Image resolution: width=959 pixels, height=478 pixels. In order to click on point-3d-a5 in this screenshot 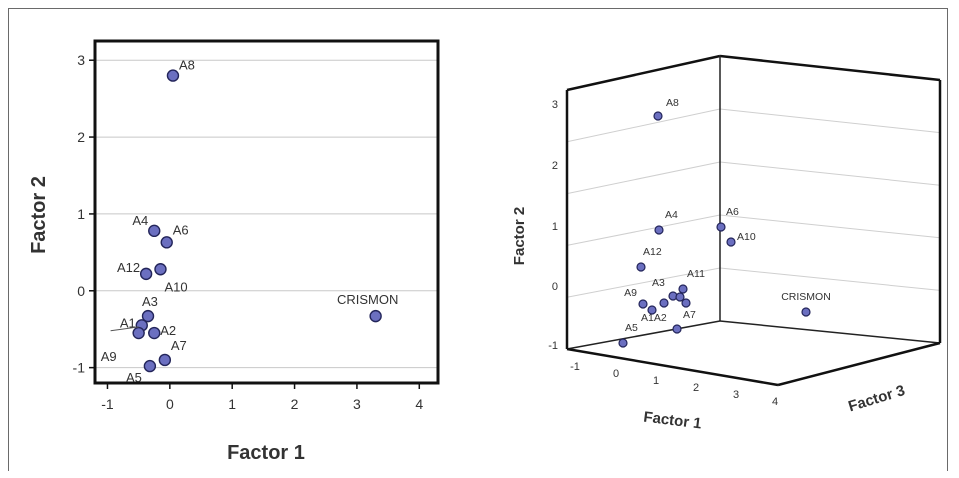, I will do `click(623, 343)`.